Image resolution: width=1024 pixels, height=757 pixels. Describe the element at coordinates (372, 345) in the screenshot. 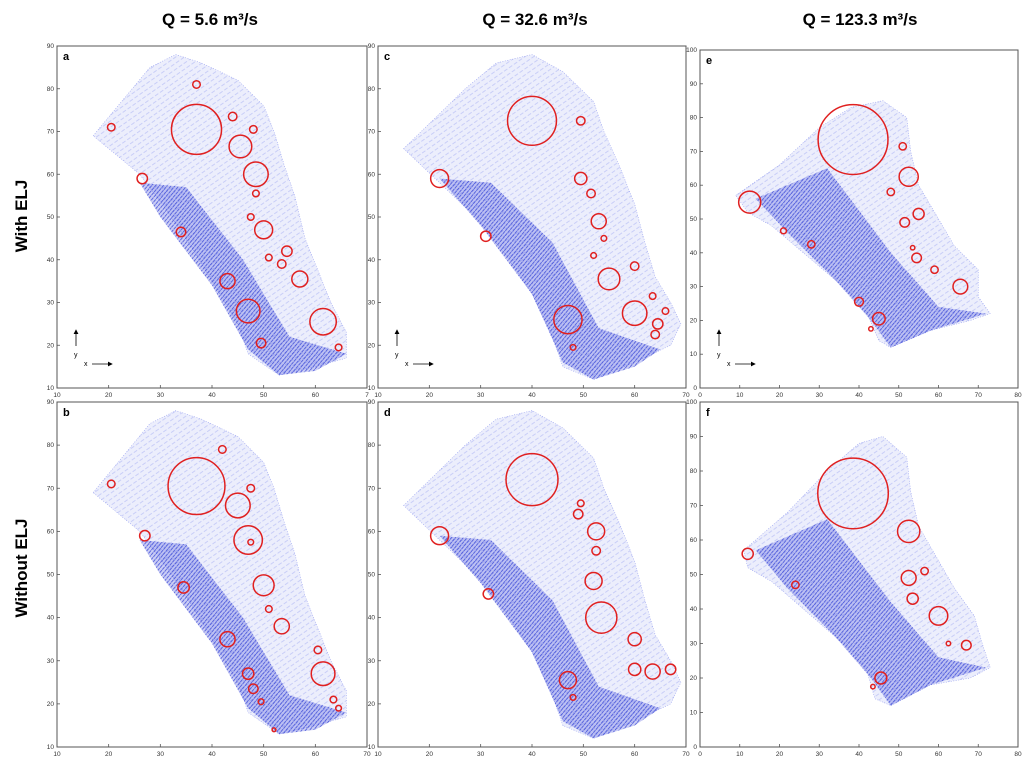

I see `y-tick-label: 20` at that location.